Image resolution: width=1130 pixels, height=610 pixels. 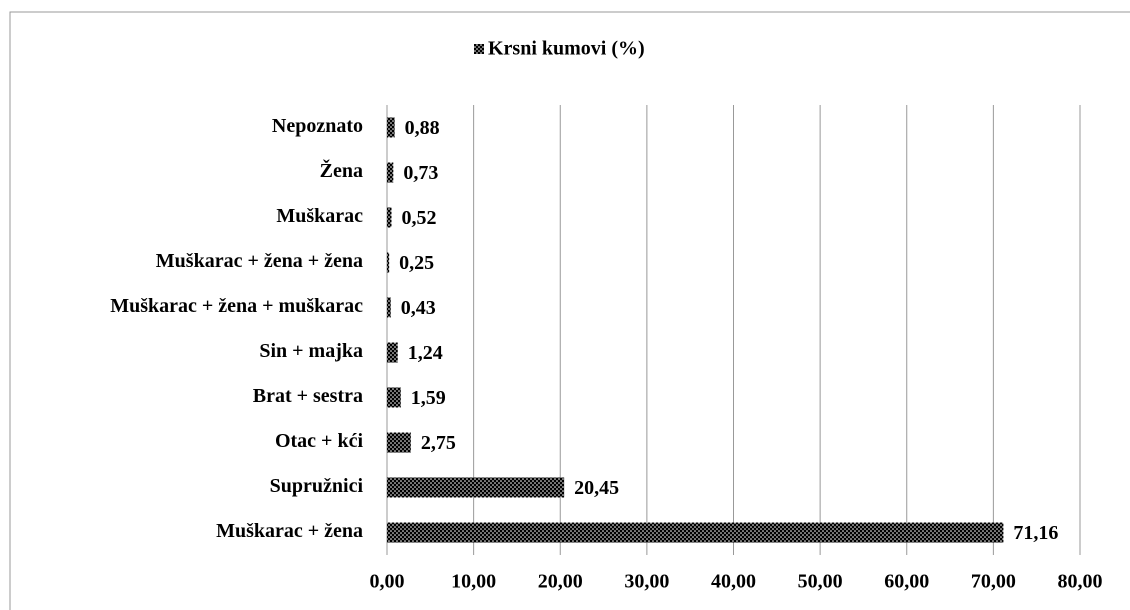 I want to click on x-tick-label: 10,00, so click(x=473, y=582).